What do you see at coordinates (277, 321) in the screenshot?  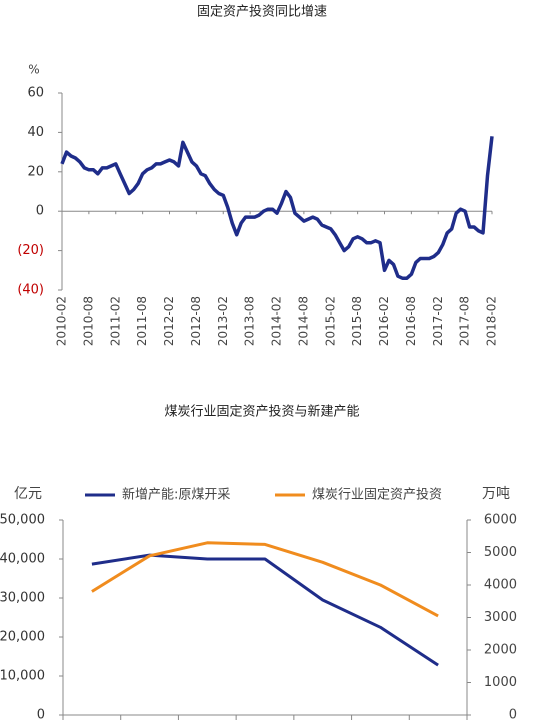 I see `x-tick-label: 2014-02` at bounding box center [277, 321].